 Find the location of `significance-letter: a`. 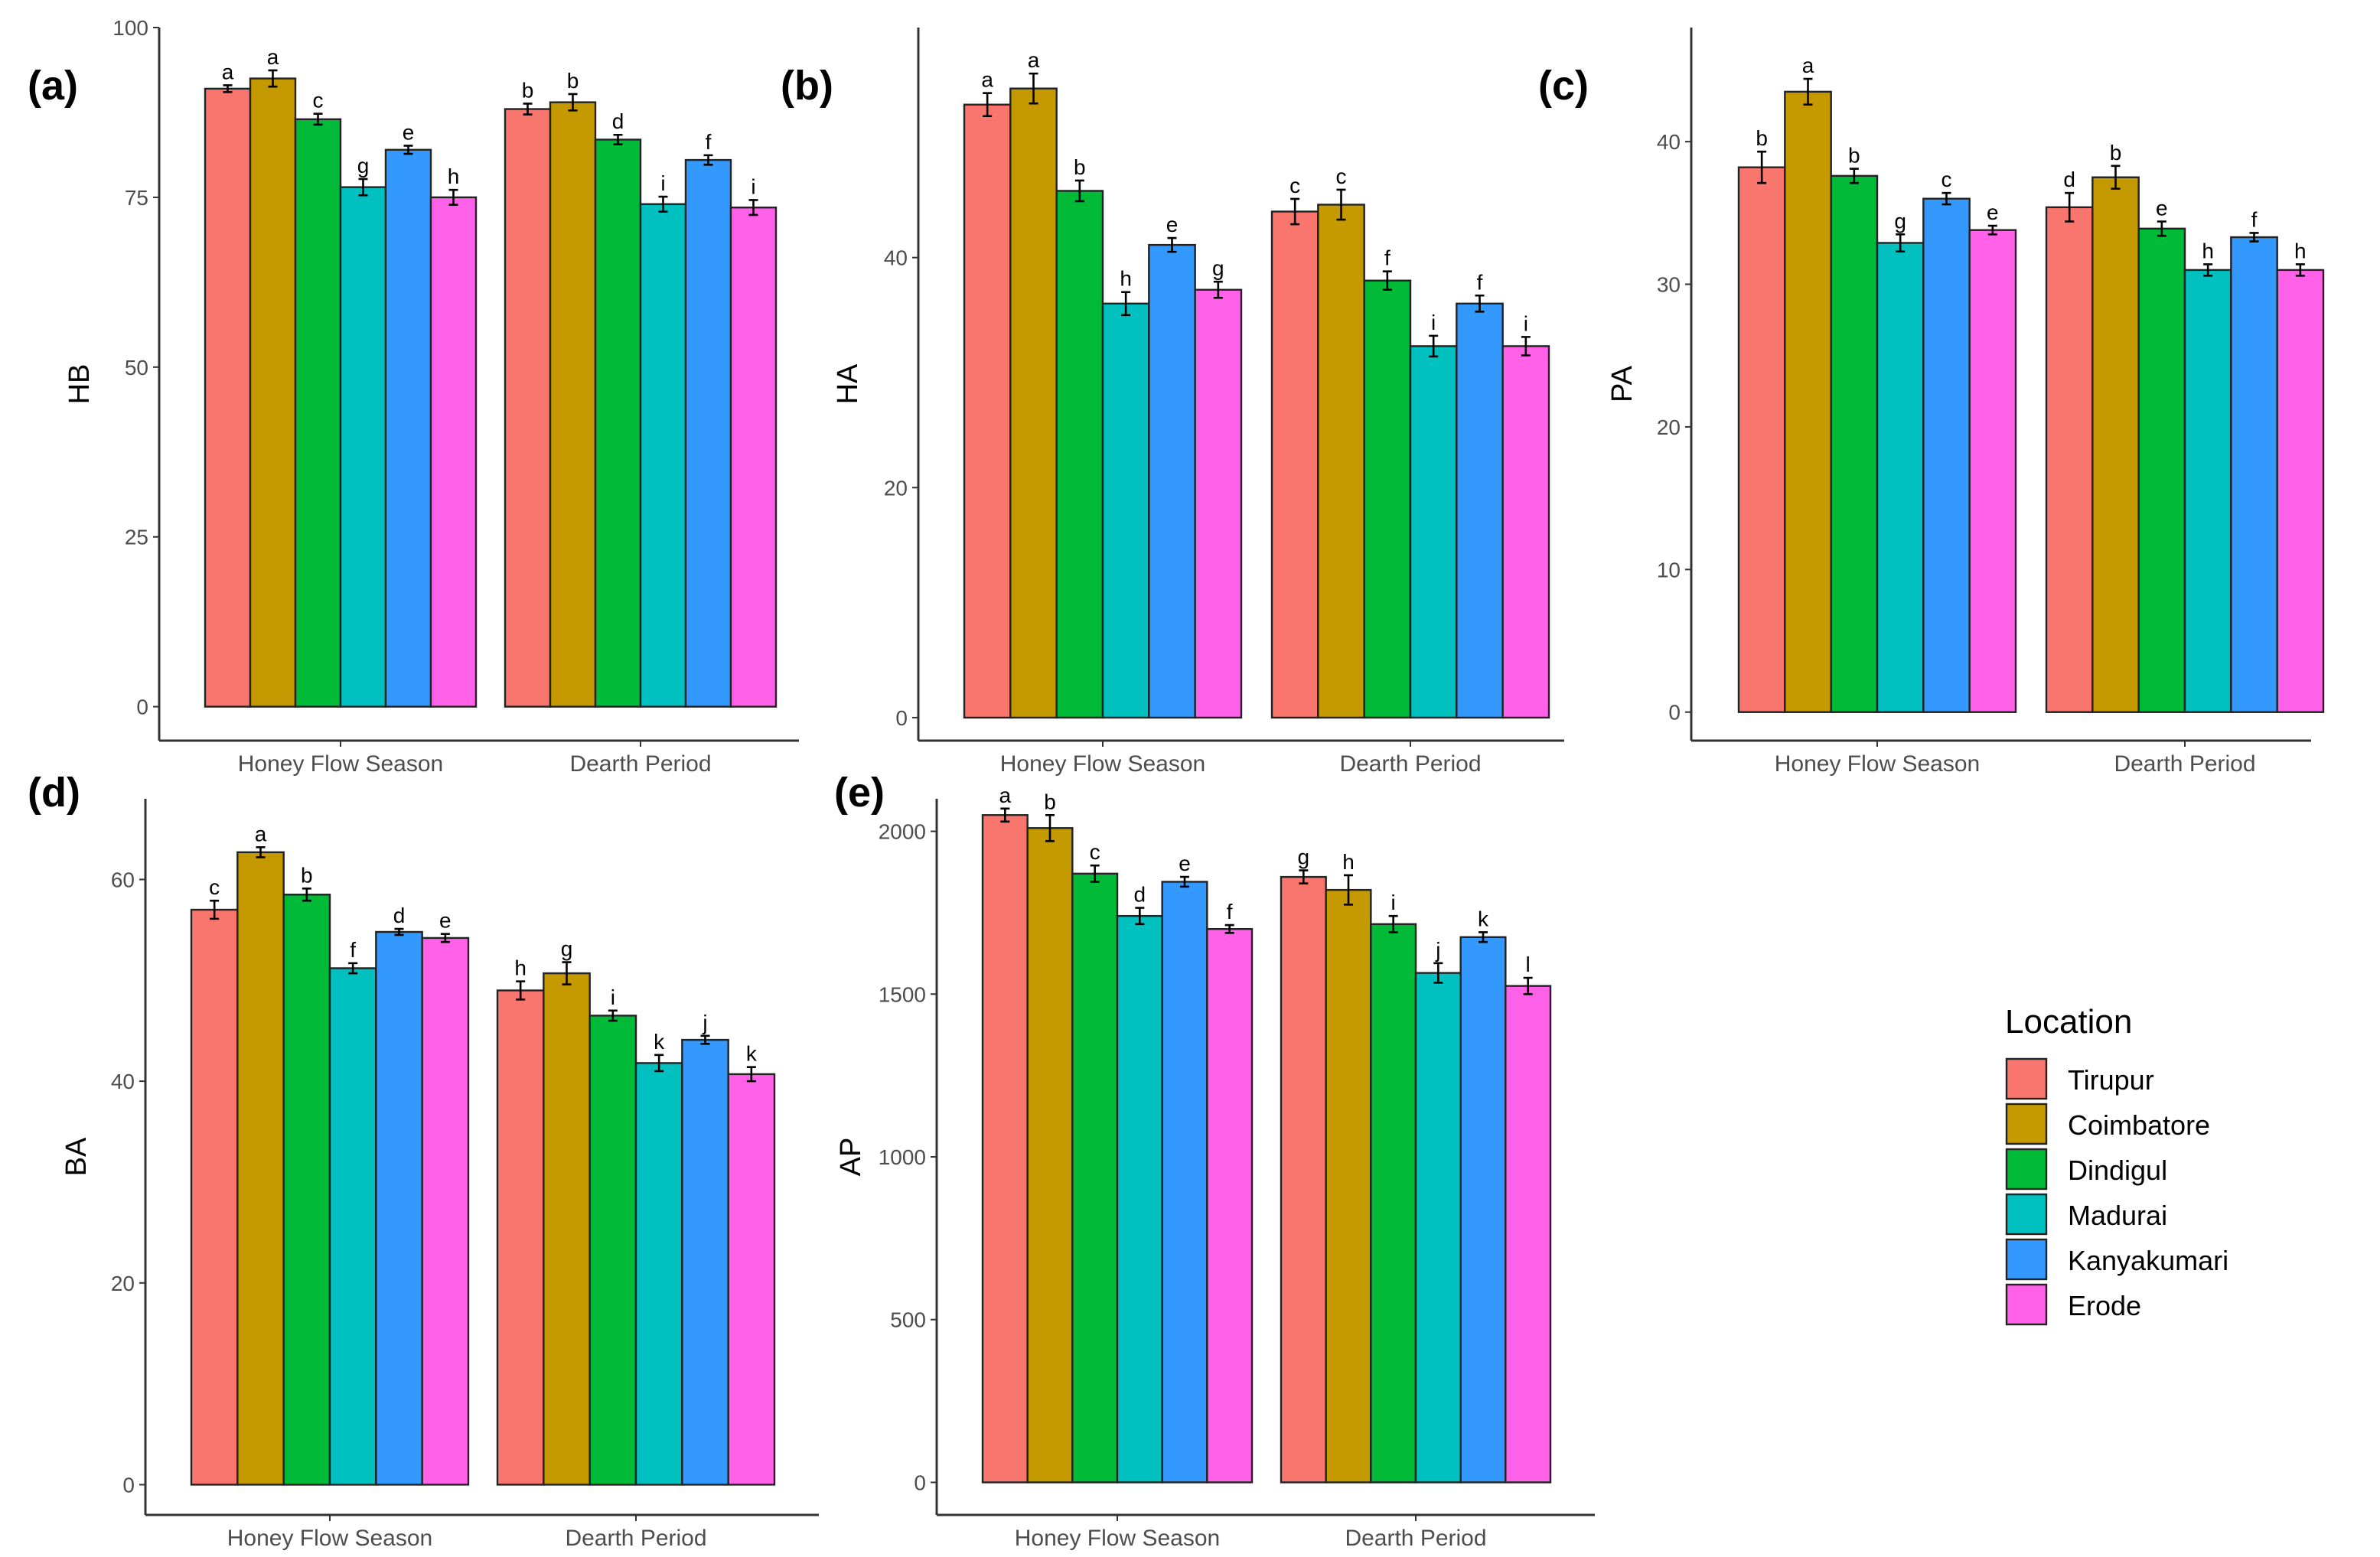

significance-letter: a is located at coordinates (1808, 65).